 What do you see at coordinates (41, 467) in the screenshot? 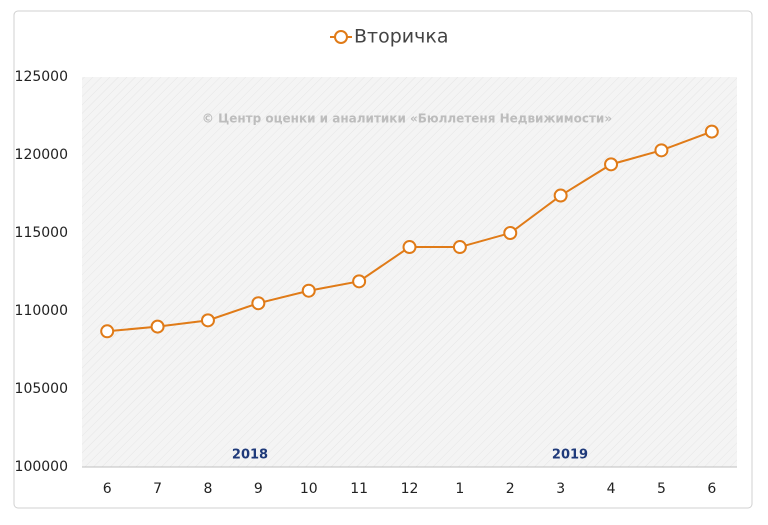
I see `y-tick-label: 100000` at bounding box center [41, 467].